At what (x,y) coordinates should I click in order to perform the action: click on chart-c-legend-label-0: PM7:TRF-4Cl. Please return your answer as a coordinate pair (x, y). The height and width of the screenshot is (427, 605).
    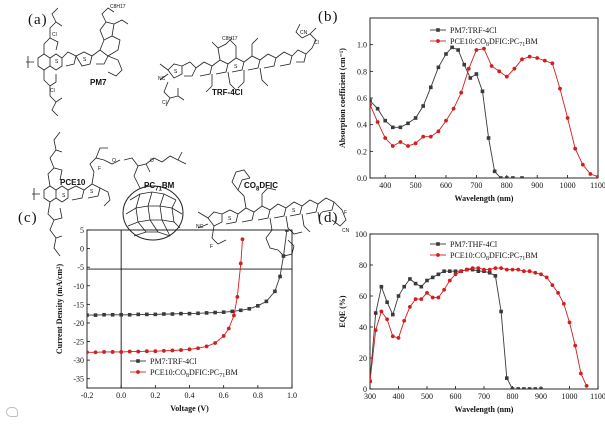
    Looking at the image, I should click on (173, 361).